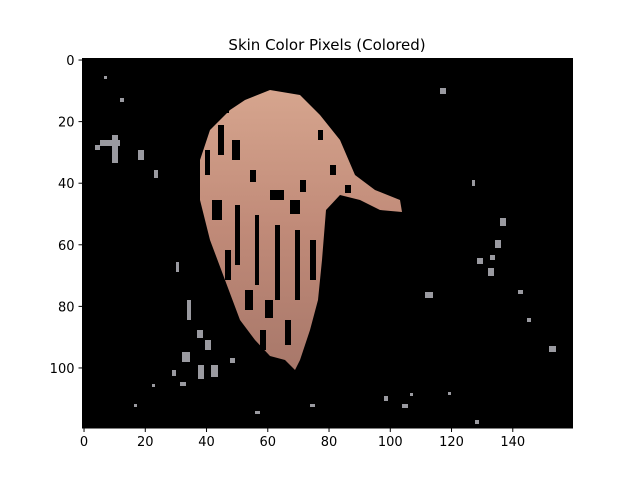 Image resolution: width=640 pixels, height=480 pixels. I want to click on y-tick-label: 60, so click(66, 246).